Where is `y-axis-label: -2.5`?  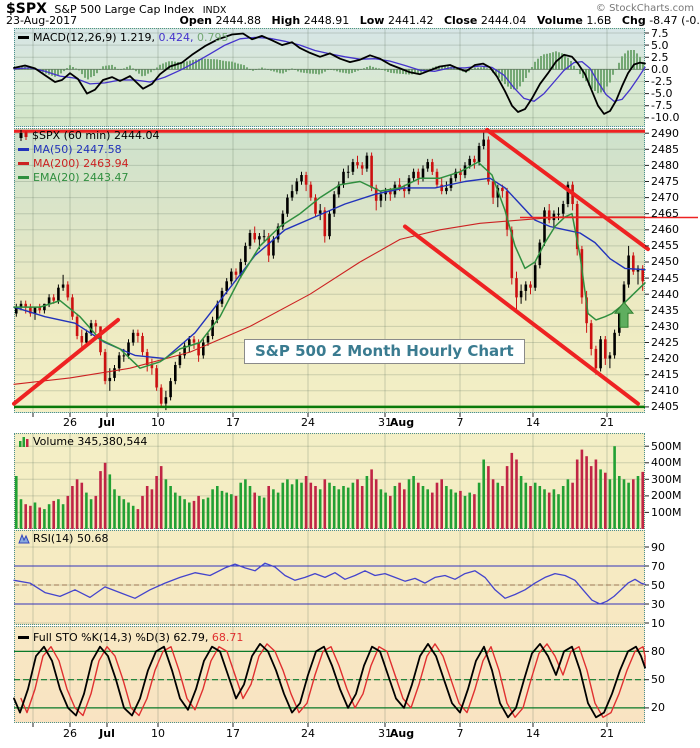
y-axis-label: -2.5 is located at coordinates (662, 81).